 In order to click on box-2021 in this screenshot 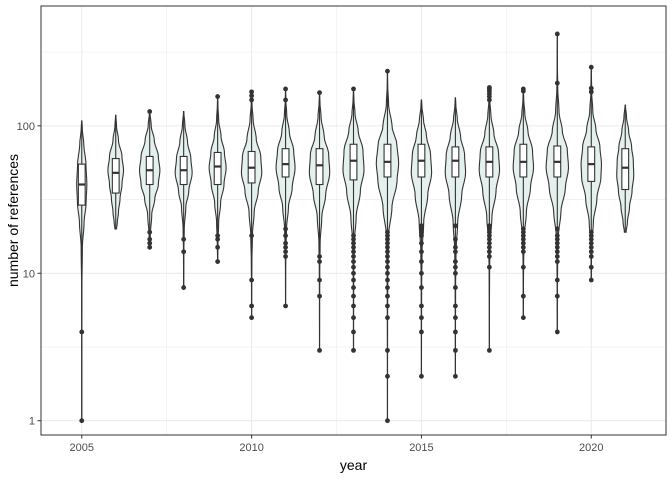, I will do `click(625, 169)`.